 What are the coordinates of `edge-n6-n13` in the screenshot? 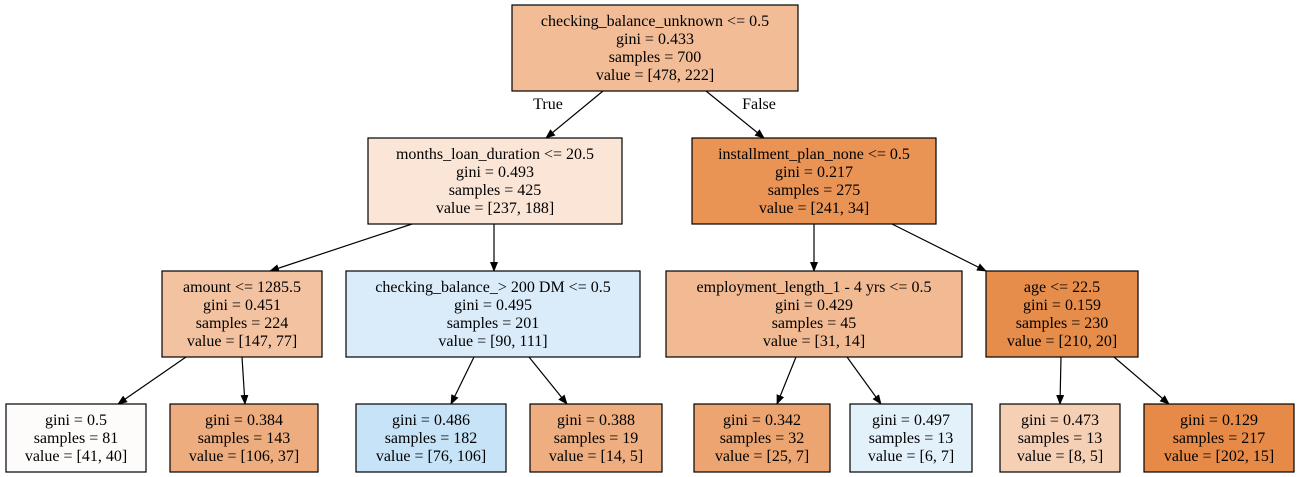 It's located at (1060, 380).